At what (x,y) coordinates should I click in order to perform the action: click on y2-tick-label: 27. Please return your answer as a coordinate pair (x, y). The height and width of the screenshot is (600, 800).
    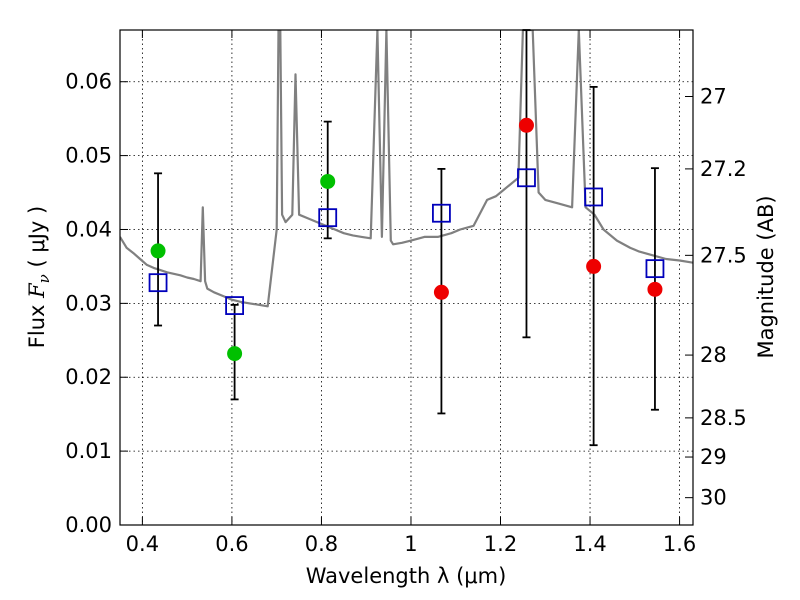
    Looking at the image, I should click on (713, 96).